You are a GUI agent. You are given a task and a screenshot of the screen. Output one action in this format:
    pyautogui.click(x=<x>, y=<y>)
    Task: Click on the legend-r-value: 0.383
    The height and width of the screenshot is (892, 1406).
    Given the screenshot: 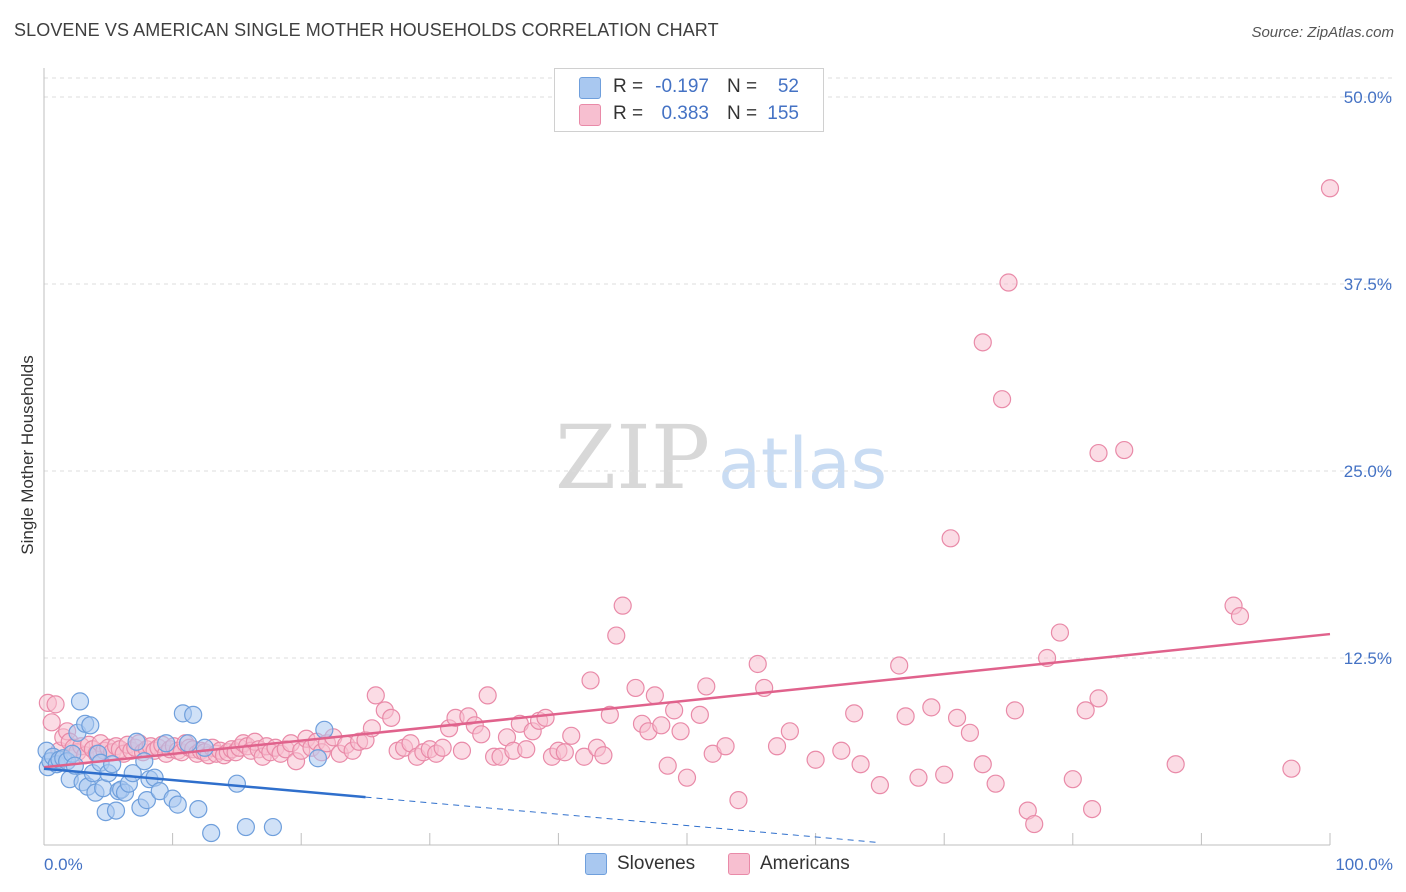 What is the action you would take?
    pyautogui.click(x=685, y=113)
    